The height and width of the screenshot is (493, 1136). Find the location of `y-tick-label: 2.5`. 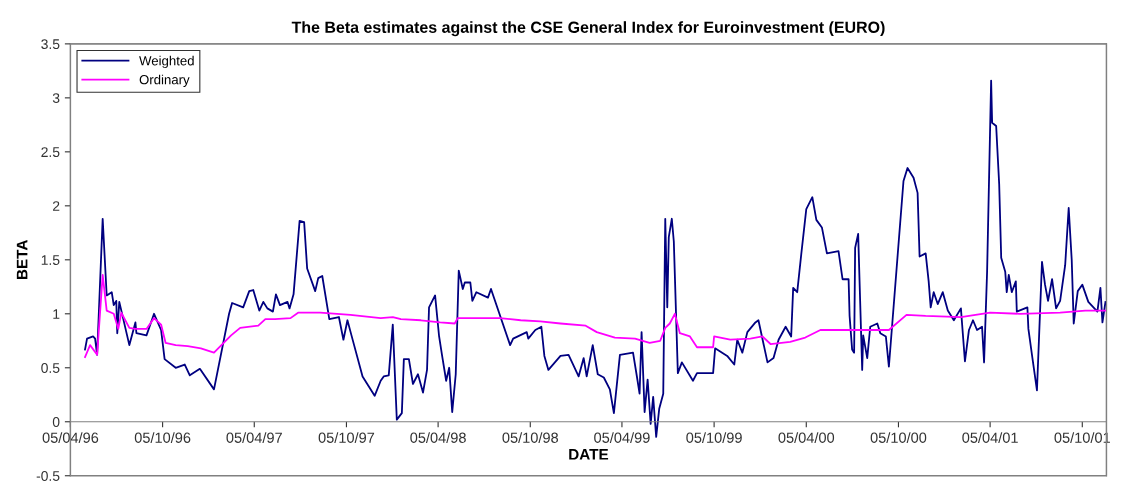

y-tick-label: 2.5 is located at coordinates (50, 152).